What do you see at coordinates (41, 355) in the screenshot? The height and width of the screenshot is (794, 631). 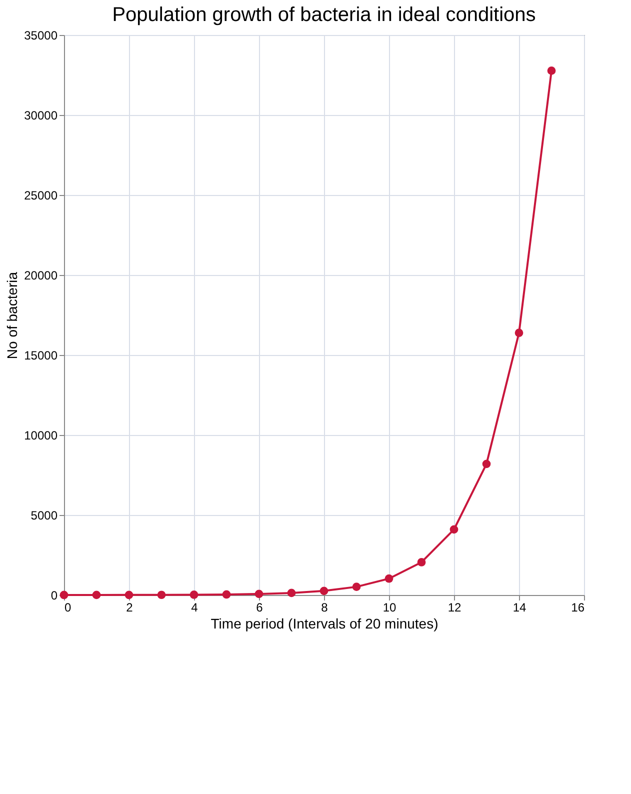 I see `y-tick-label: 15000` at bounding box center [41, 355].